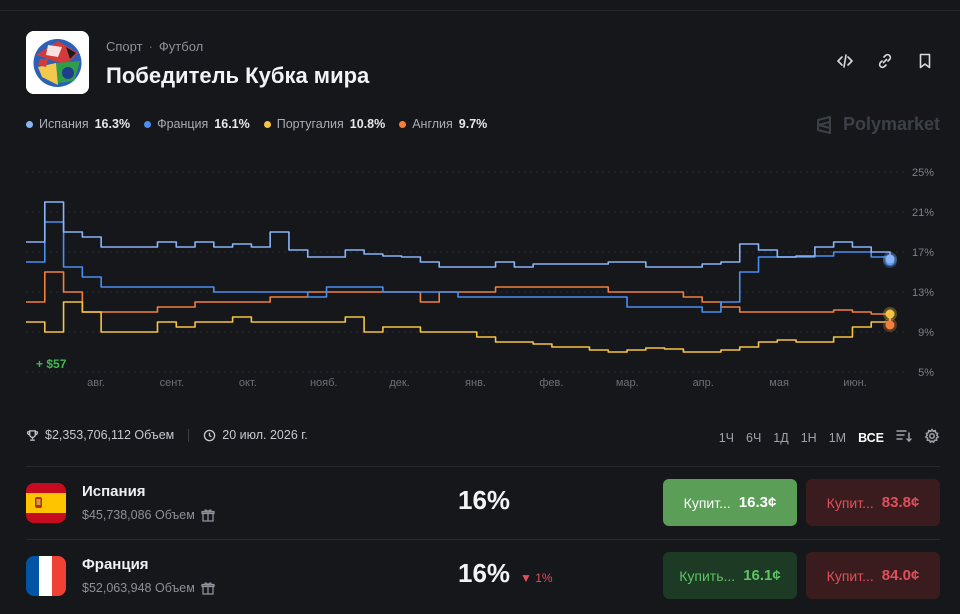 The image size is (960, 614). I want to click on range-all: ВСЕ, so click(871, 437).